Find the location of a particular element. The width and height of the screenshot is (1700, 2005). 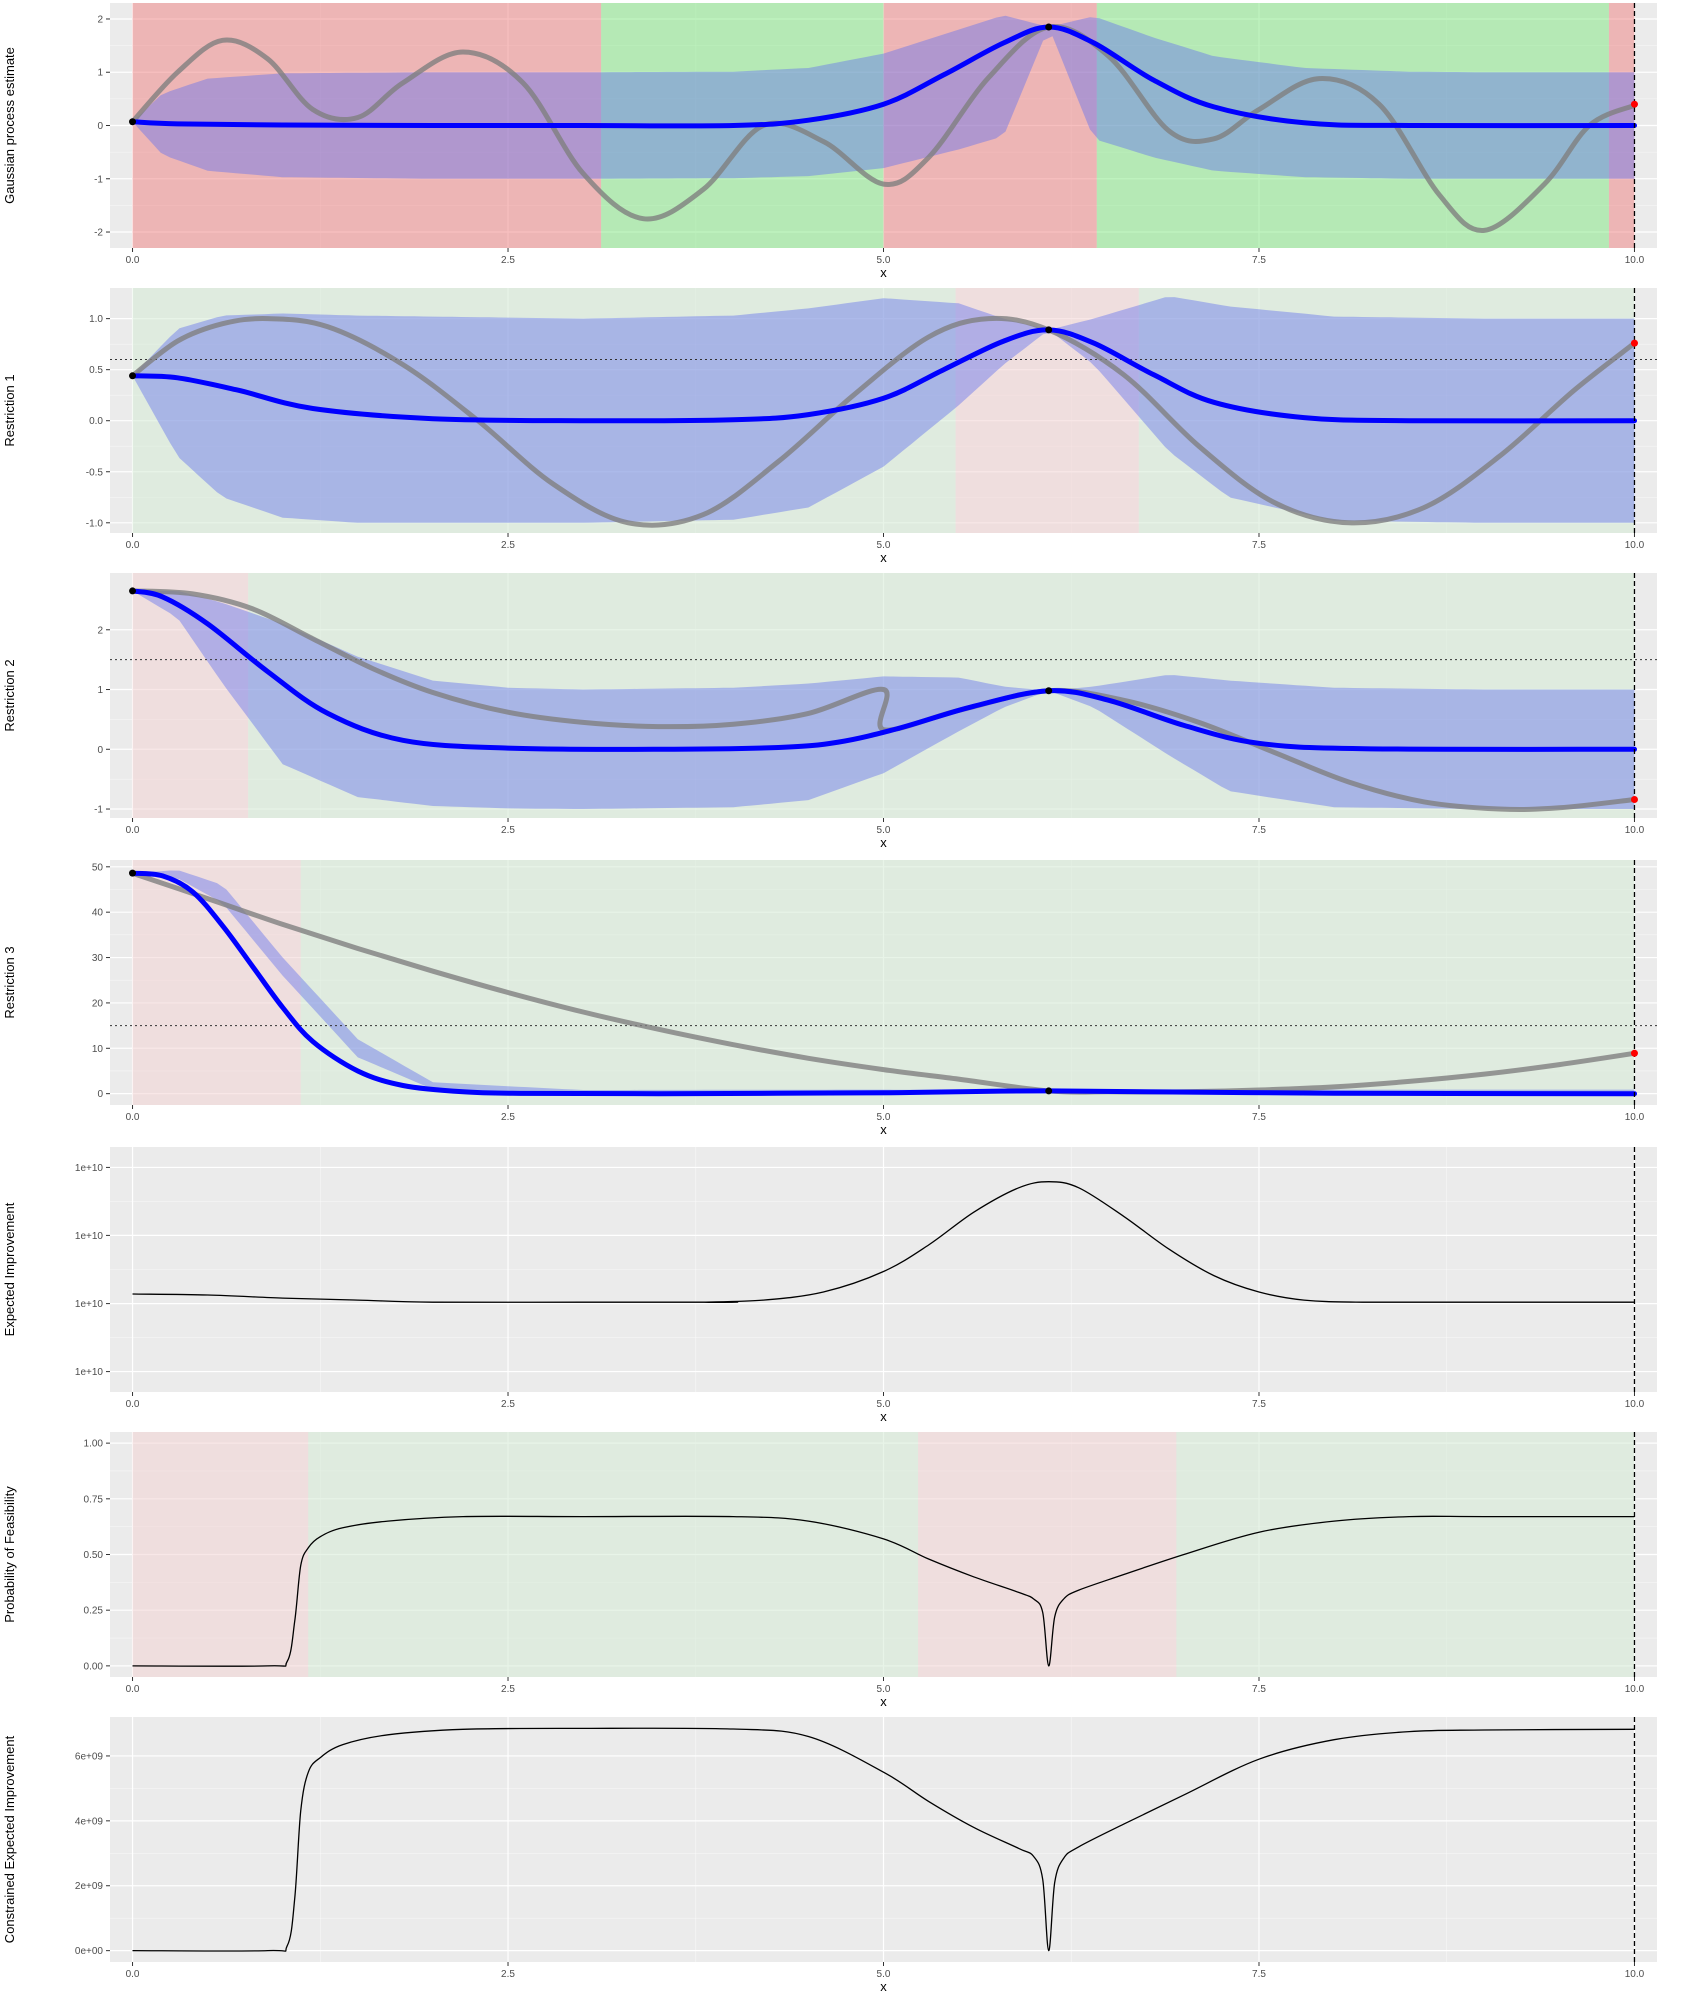

y-tick-label: 50 is located at coordinates (98, 867).